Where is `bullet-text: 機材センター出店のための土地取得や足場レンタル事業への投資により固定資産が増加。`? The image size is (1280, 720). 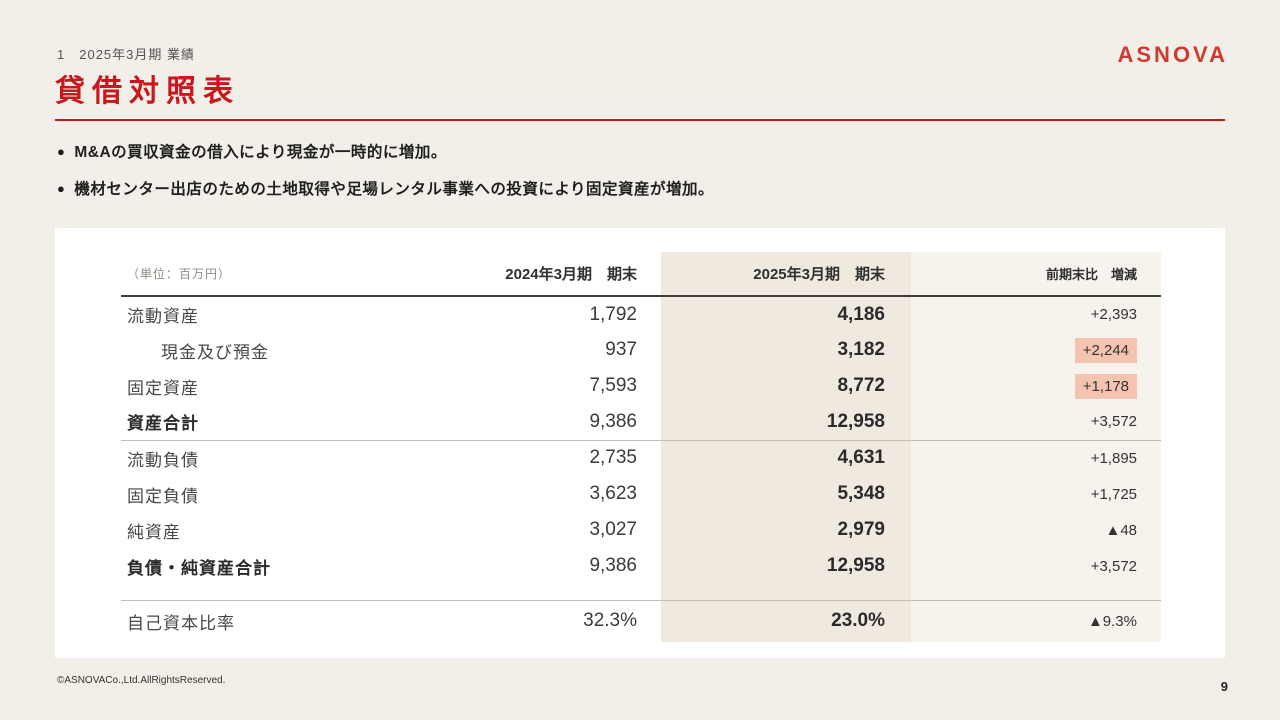 bullet-text: 機材センター出店のための土地取得や足場レンタル事業への投資により固定資産が増加。 is located at coordinates (394, 189).